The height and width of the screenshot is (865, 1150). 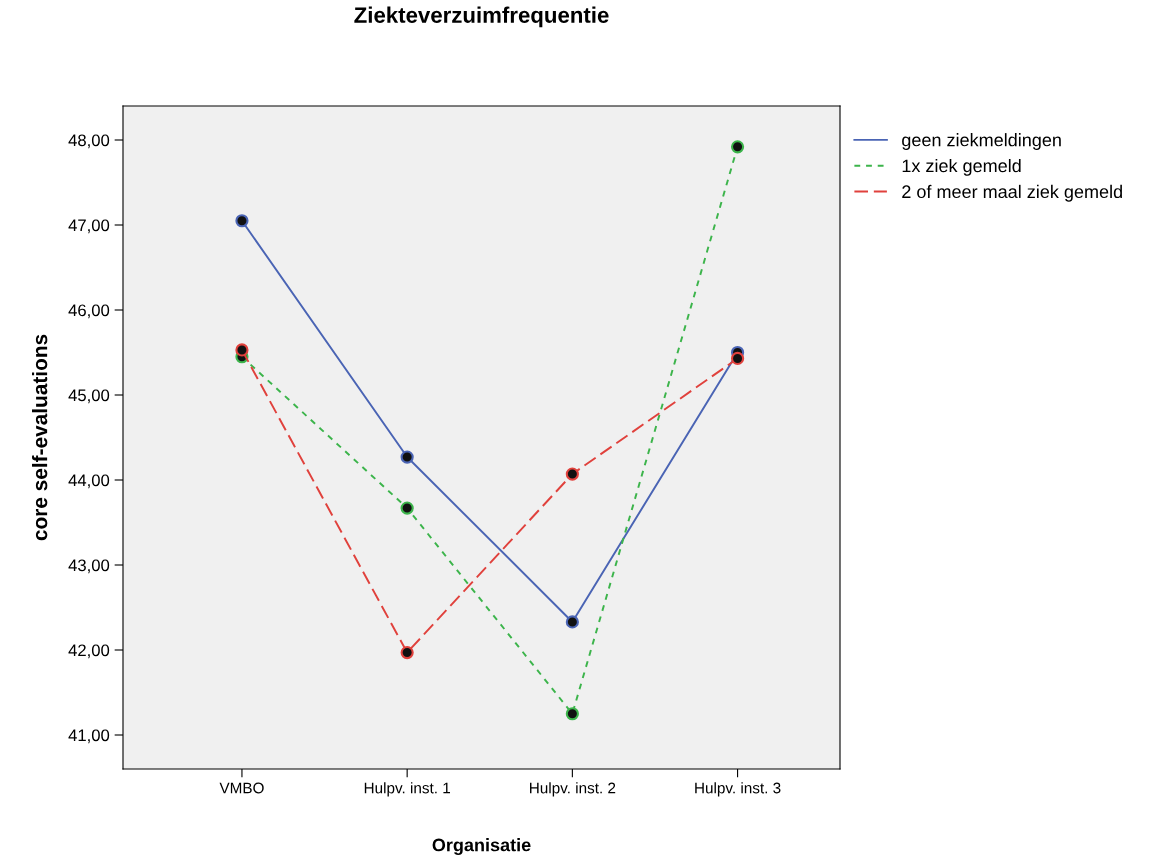 What do you see at coordinates (89, 141) in the screenshot?
I see `y-tick-label: 48,00` at bounding box center [89, 141].